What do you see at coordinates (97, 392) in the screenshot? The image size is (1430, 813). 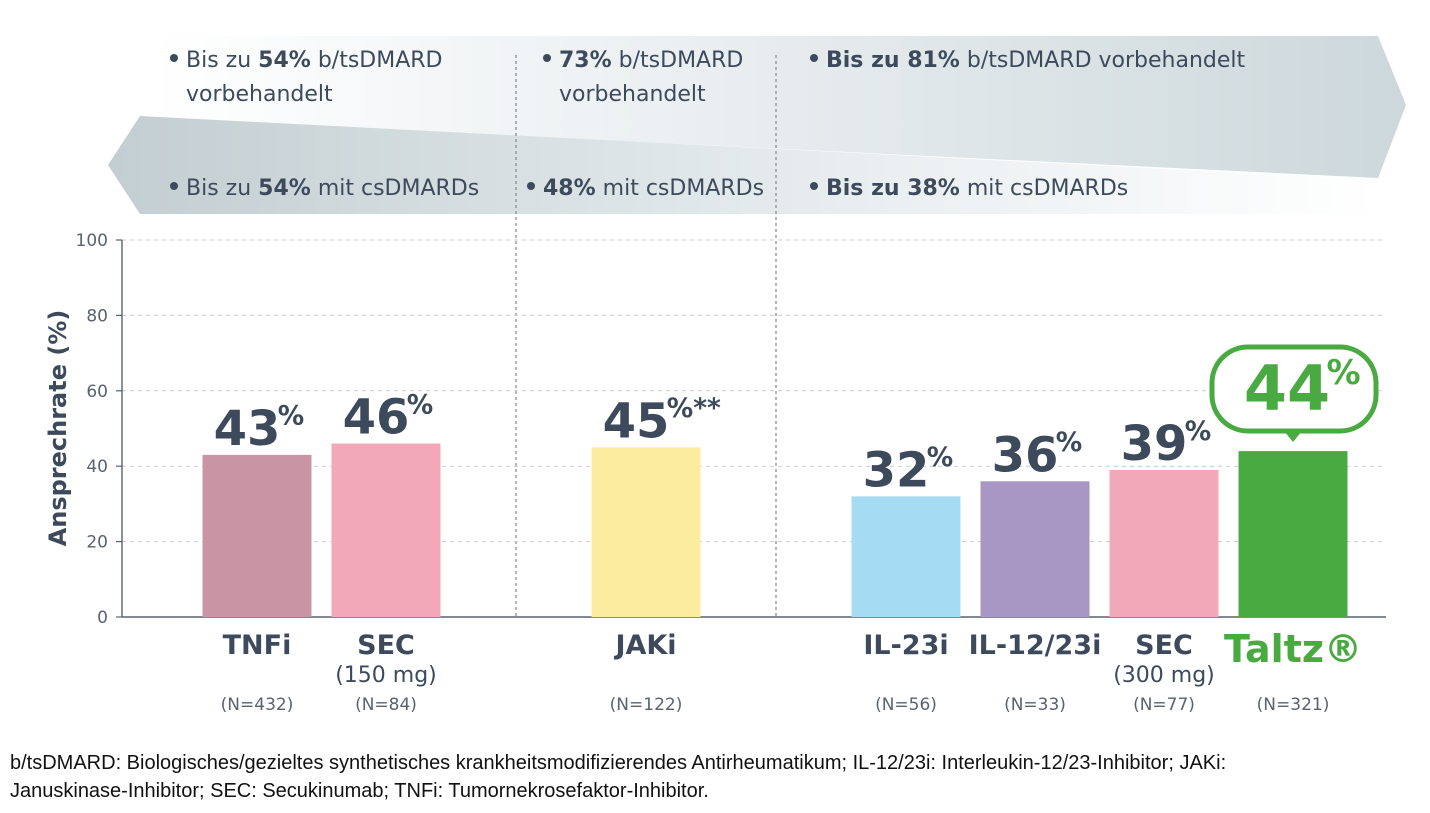 I see `y-tick-label: 60` at bounding box center [97, 392].